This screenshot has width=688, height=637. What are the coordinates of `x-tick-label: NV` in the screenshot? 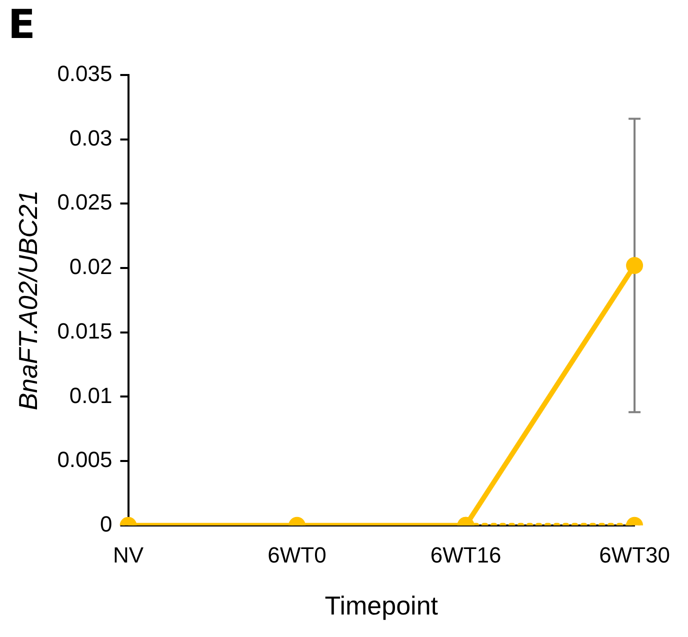 It's located at (128, 555).